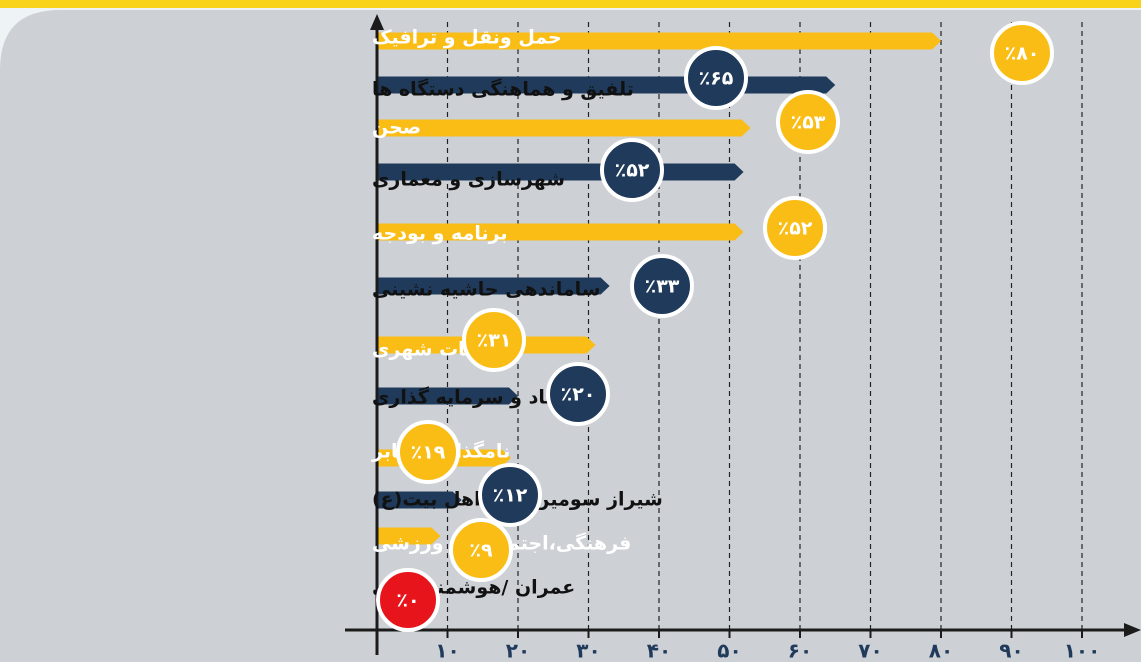 This screenshot has height=662, width=1141. What do you see at coordinates (467, 38) in the screenshot?
I see `category-label: حمل ونقل و ترافیک` at bounding box center [467, 38].